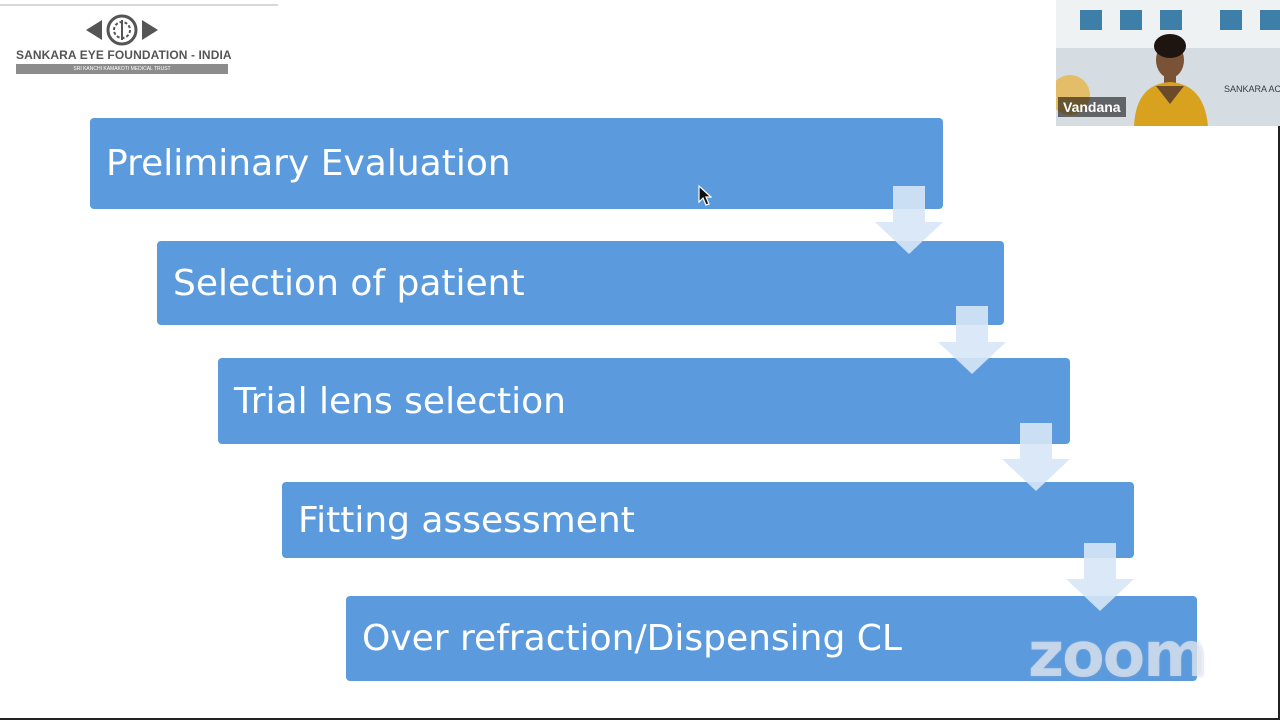  I want to click on logo-name: SANKARA EYE FOUNDATION - INDIA, so click(124, 55).